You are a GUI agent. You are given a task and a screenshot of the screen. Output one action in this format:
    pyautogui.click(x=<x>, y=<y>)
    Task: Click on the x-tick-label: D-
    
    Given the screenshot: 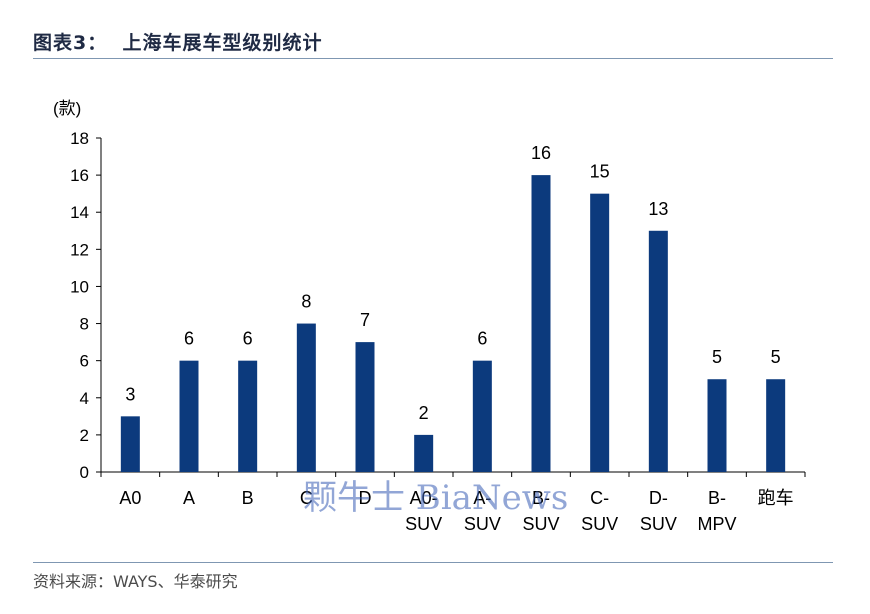 What is the action you would take?
    pyautogui.click(x=658, y=498)
    